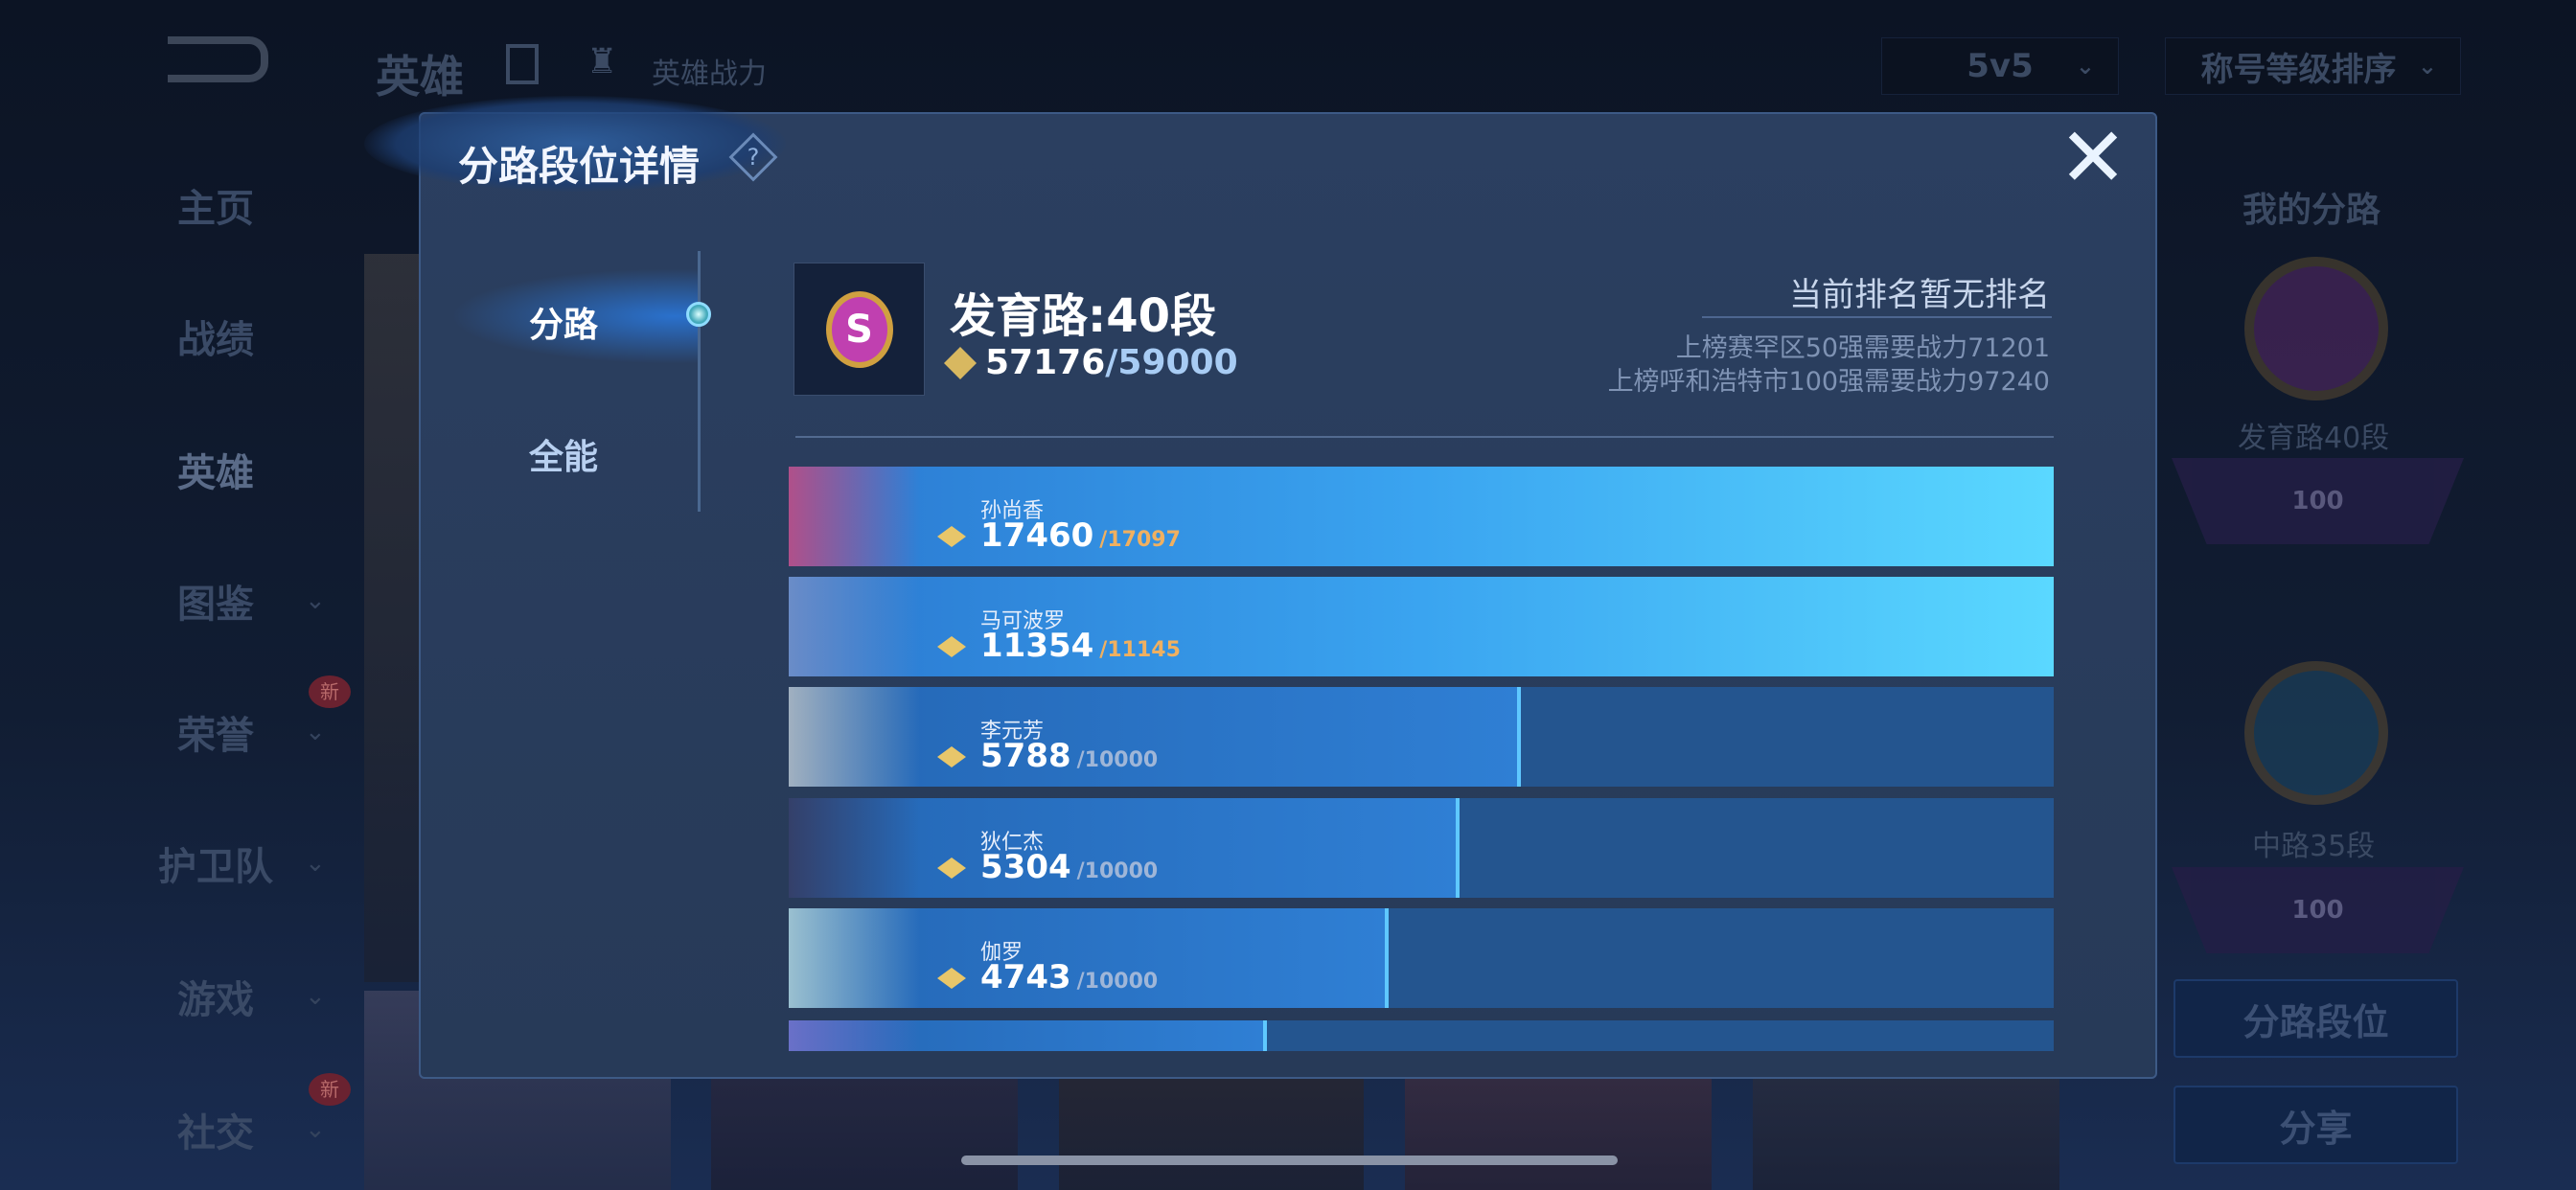 The image size is (2576, 1190). I want to click on hero-name: 马可波罗, so click(1023, 621).